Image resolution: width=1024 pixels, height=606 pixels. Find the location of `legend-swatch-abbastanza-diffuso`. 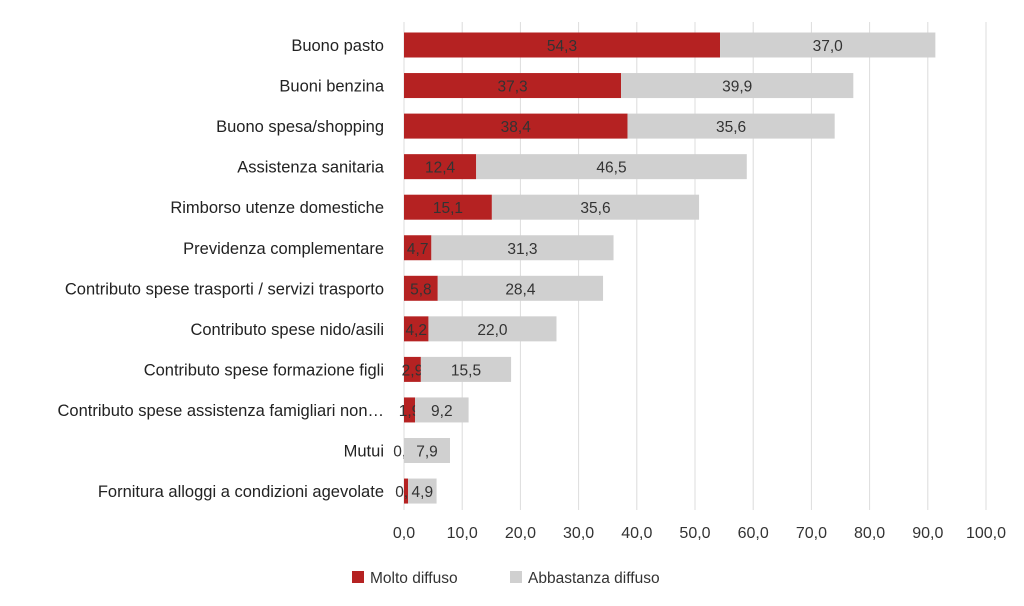

legend-swatch-abbastanza-diffuso is located at coordinates (516, 577).